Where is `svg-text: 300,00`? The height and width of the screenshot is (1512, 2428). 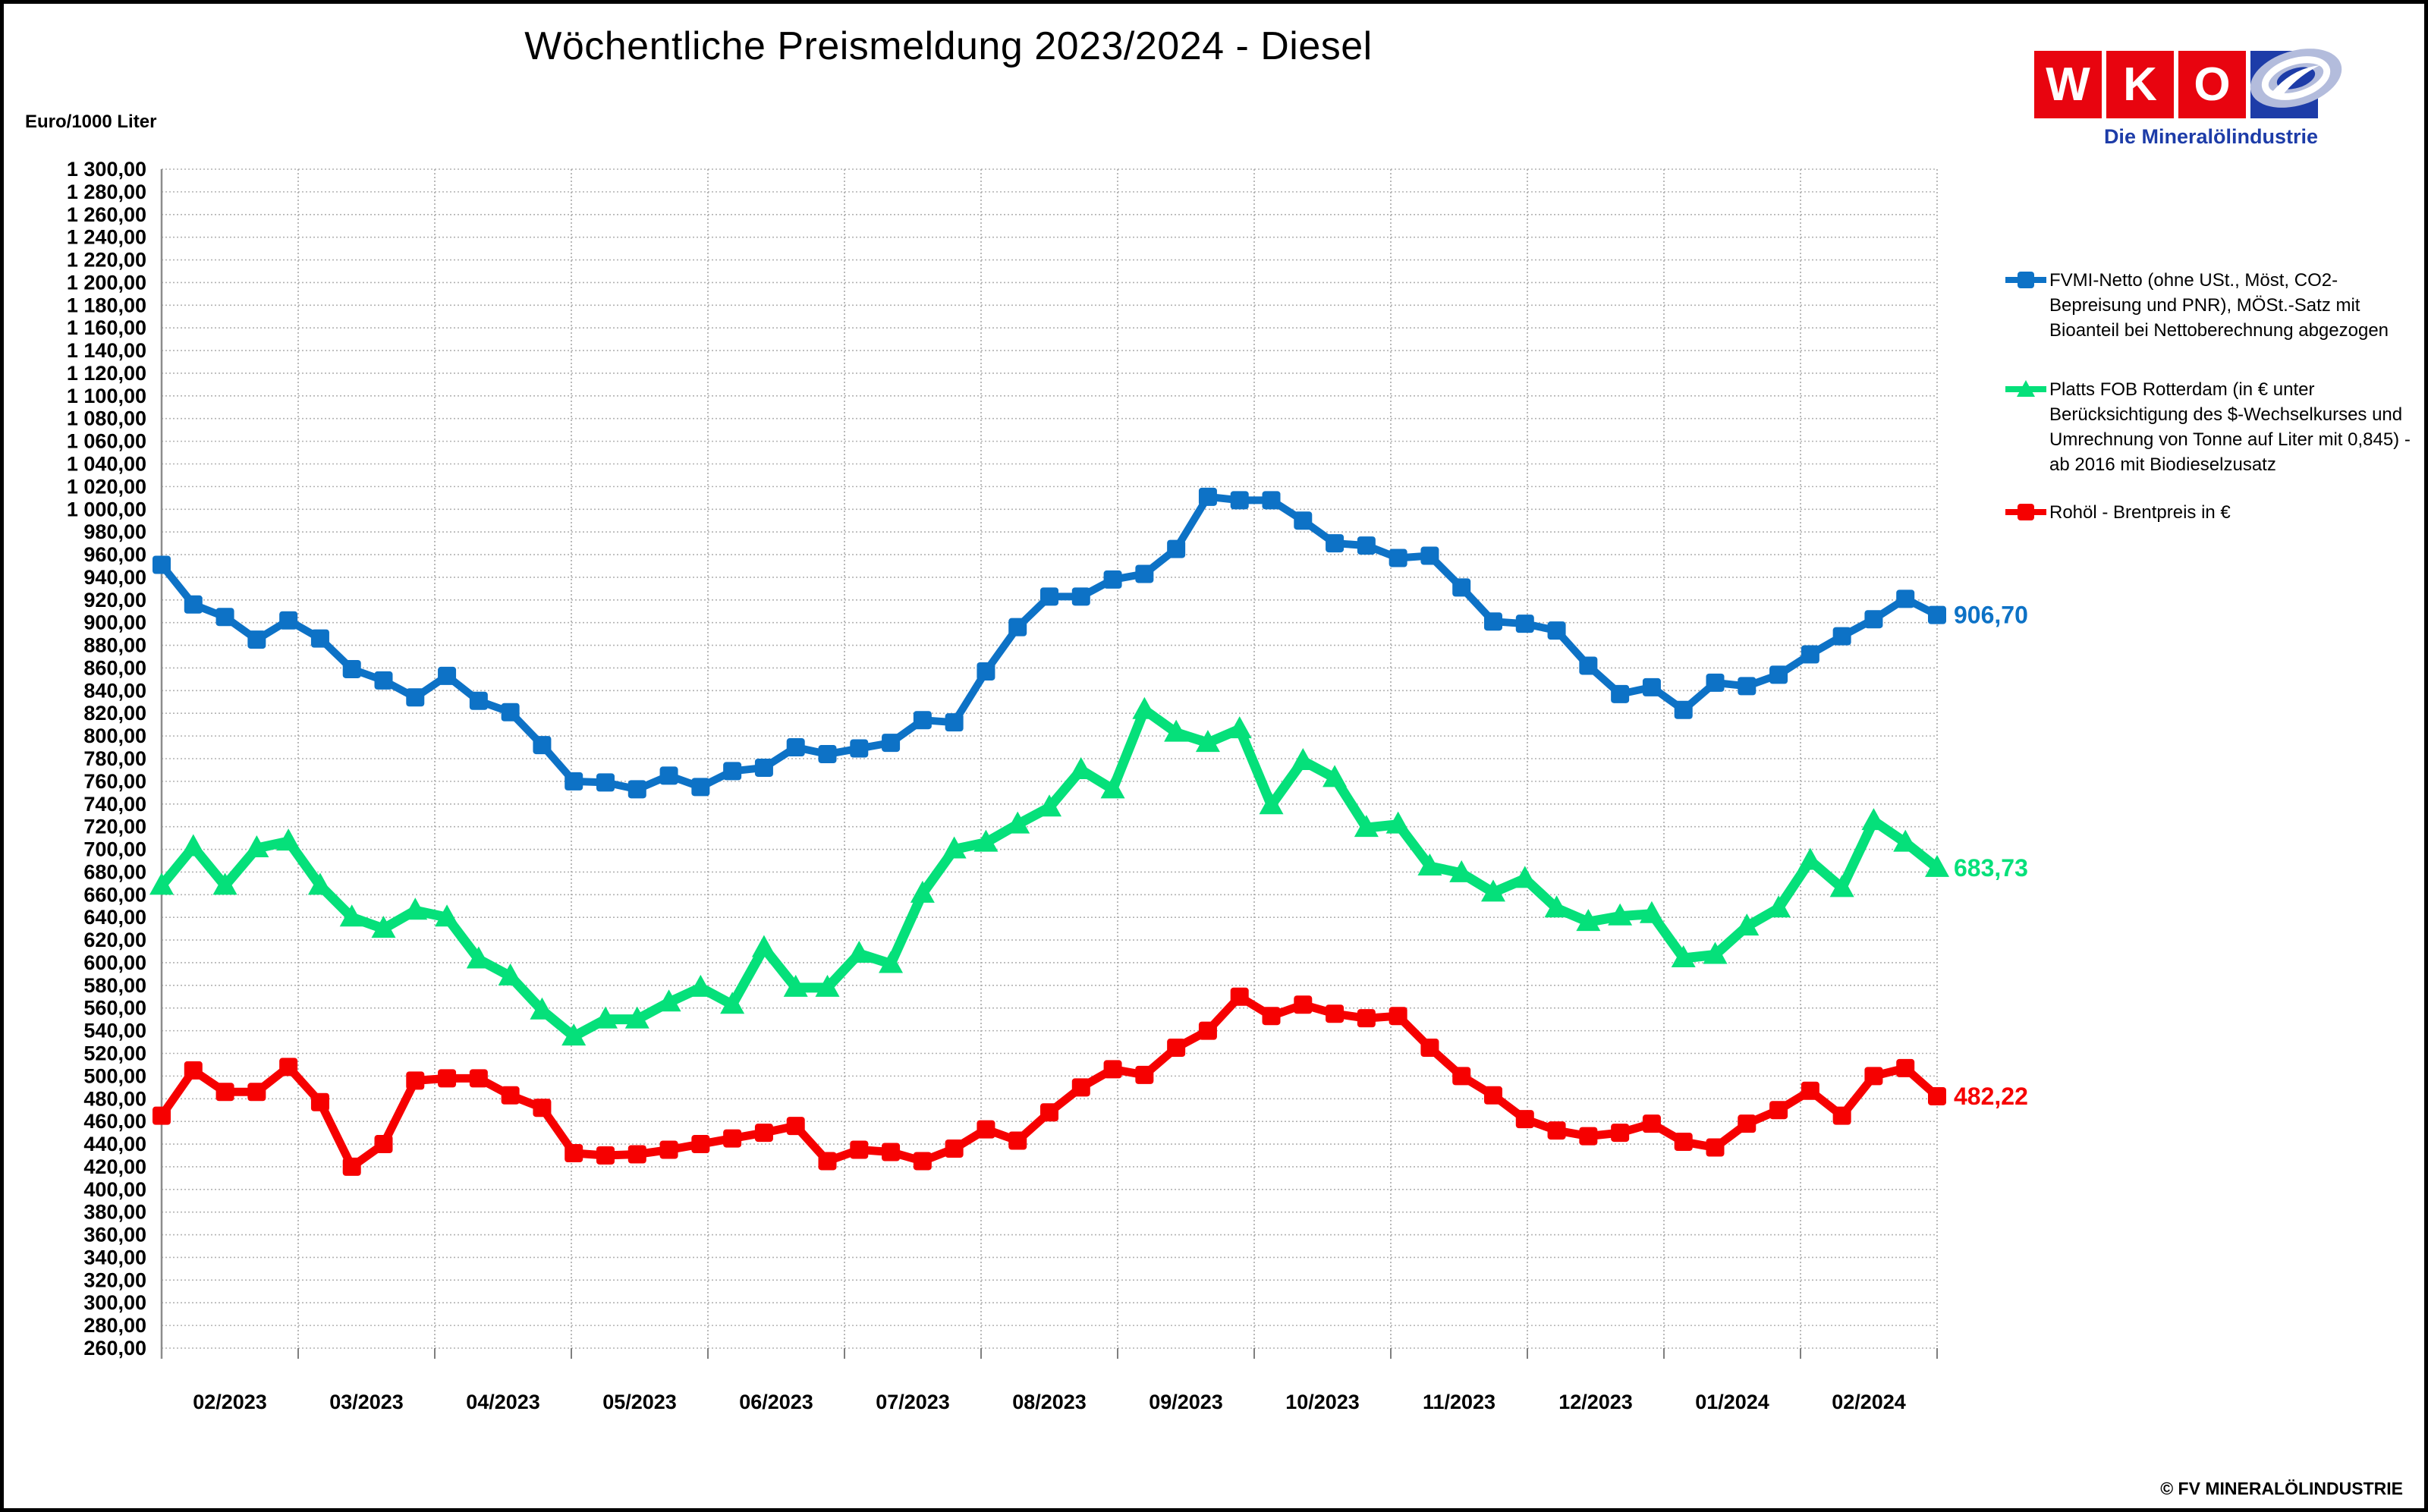
svg-text: 300,00 is located at coordinates (114, 1302).